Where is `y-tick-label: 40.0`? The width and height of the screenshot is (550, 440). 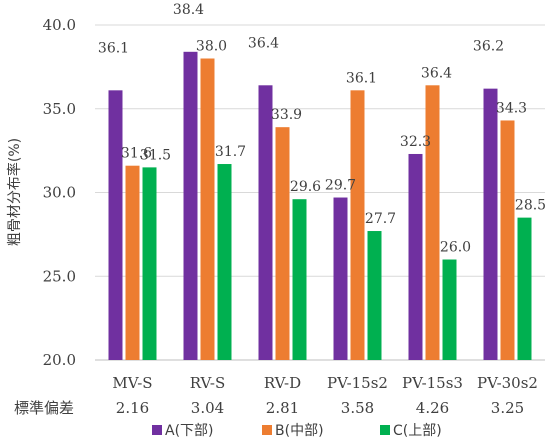 y-tick-label: 40.0 is located at coordinates (59, 25).